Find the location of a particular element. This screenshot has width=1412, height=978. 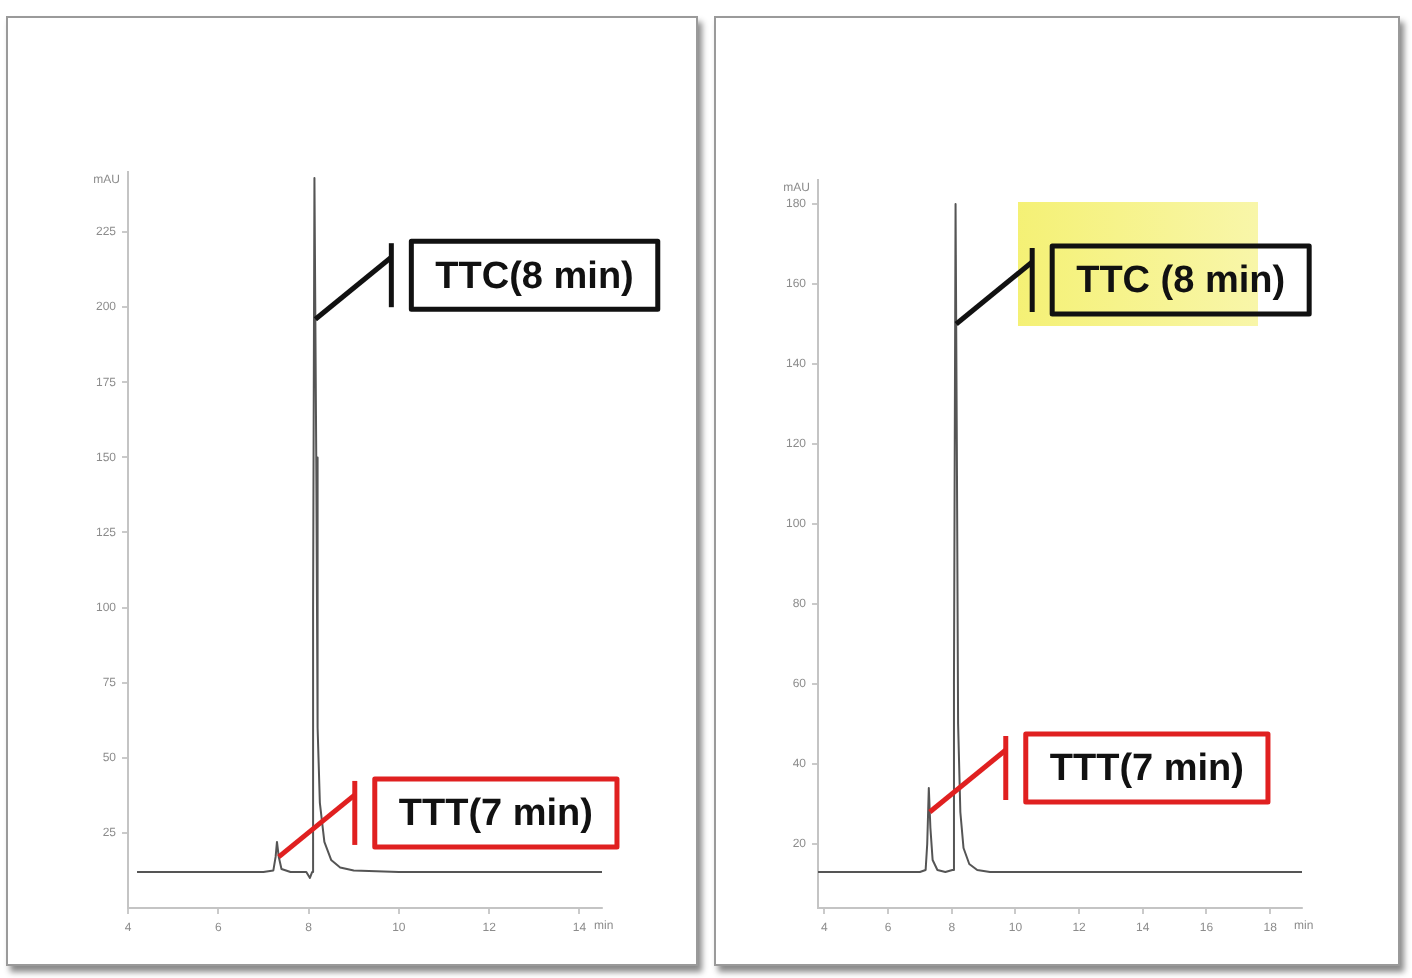

annotation: TTC (8 min) is located at coordinates (1181, 281).